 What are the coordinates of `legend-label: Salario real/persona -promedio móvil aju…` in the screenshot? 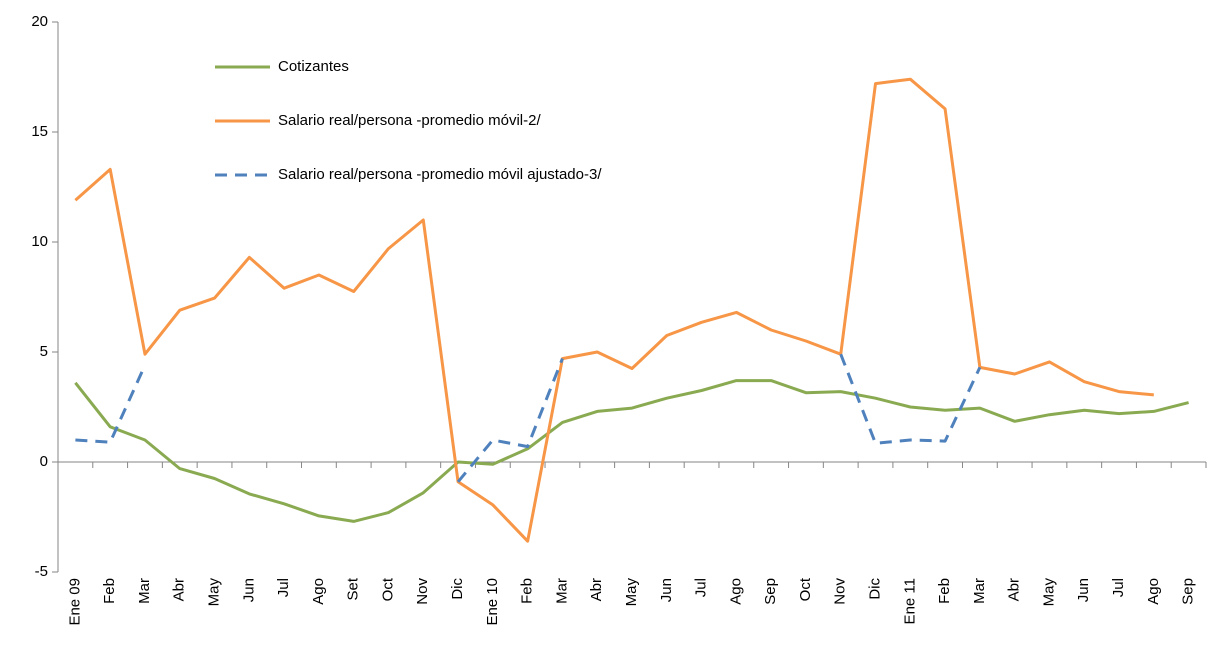 It's located at (440, 174).